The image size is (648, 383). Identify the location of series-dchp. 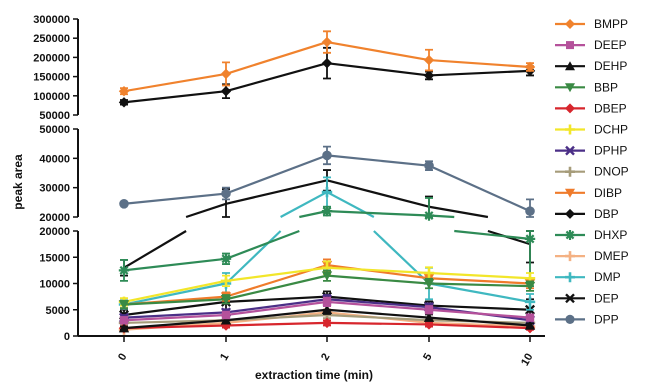
(327, 284).